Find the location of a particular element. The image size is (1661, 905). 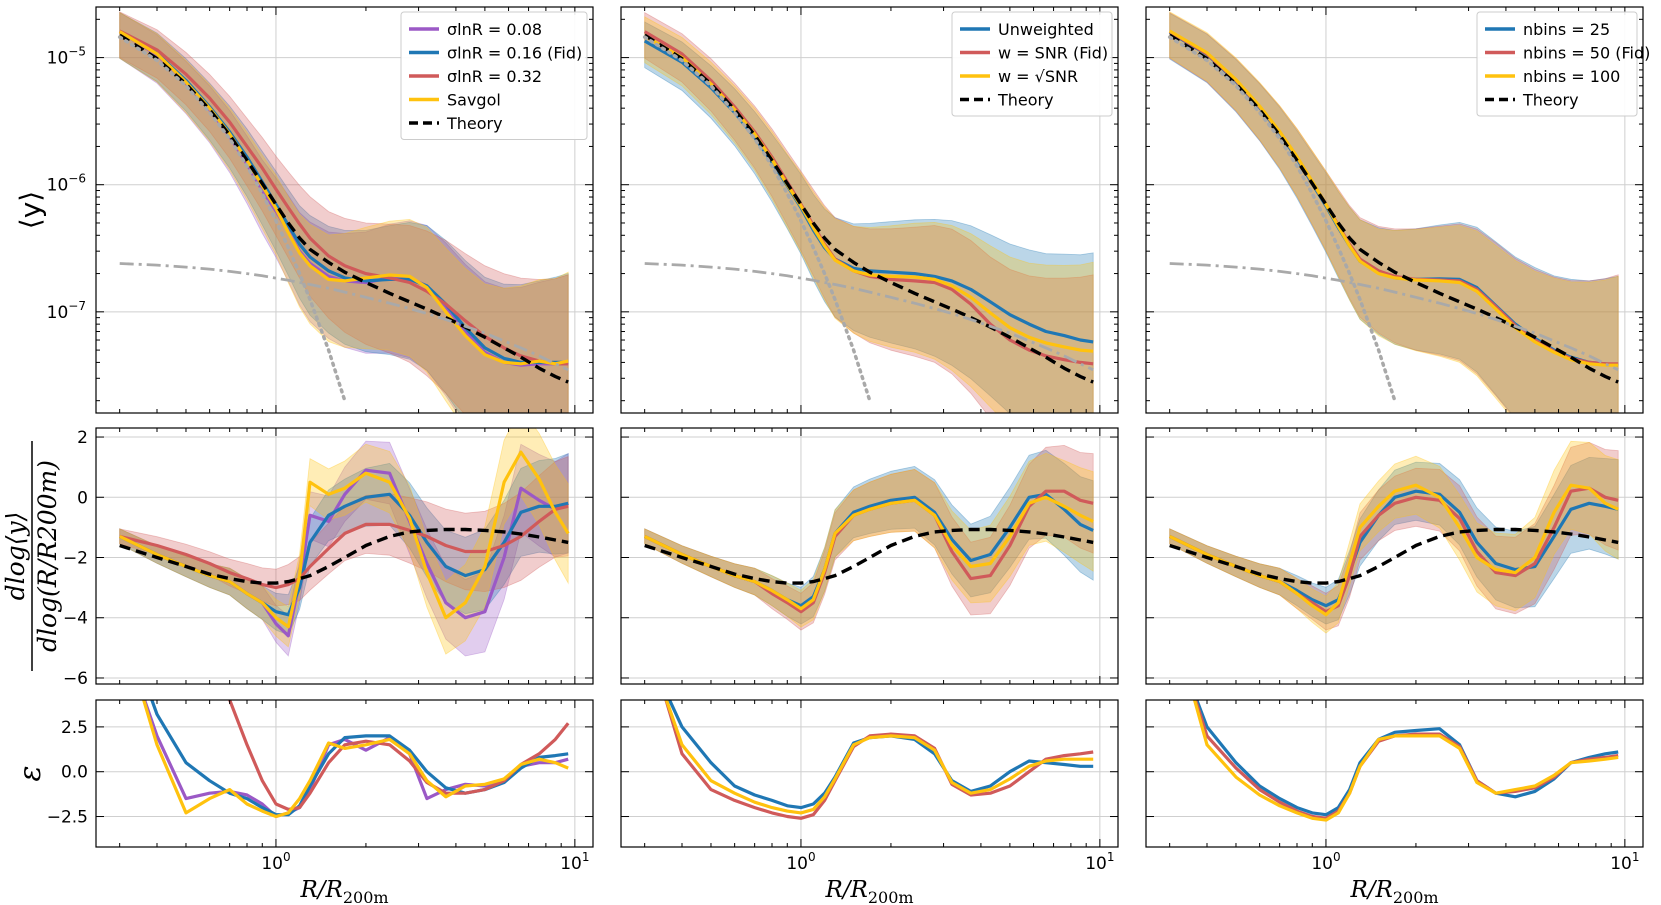

legend-label: Savgol is located at coordinates (474, 100).